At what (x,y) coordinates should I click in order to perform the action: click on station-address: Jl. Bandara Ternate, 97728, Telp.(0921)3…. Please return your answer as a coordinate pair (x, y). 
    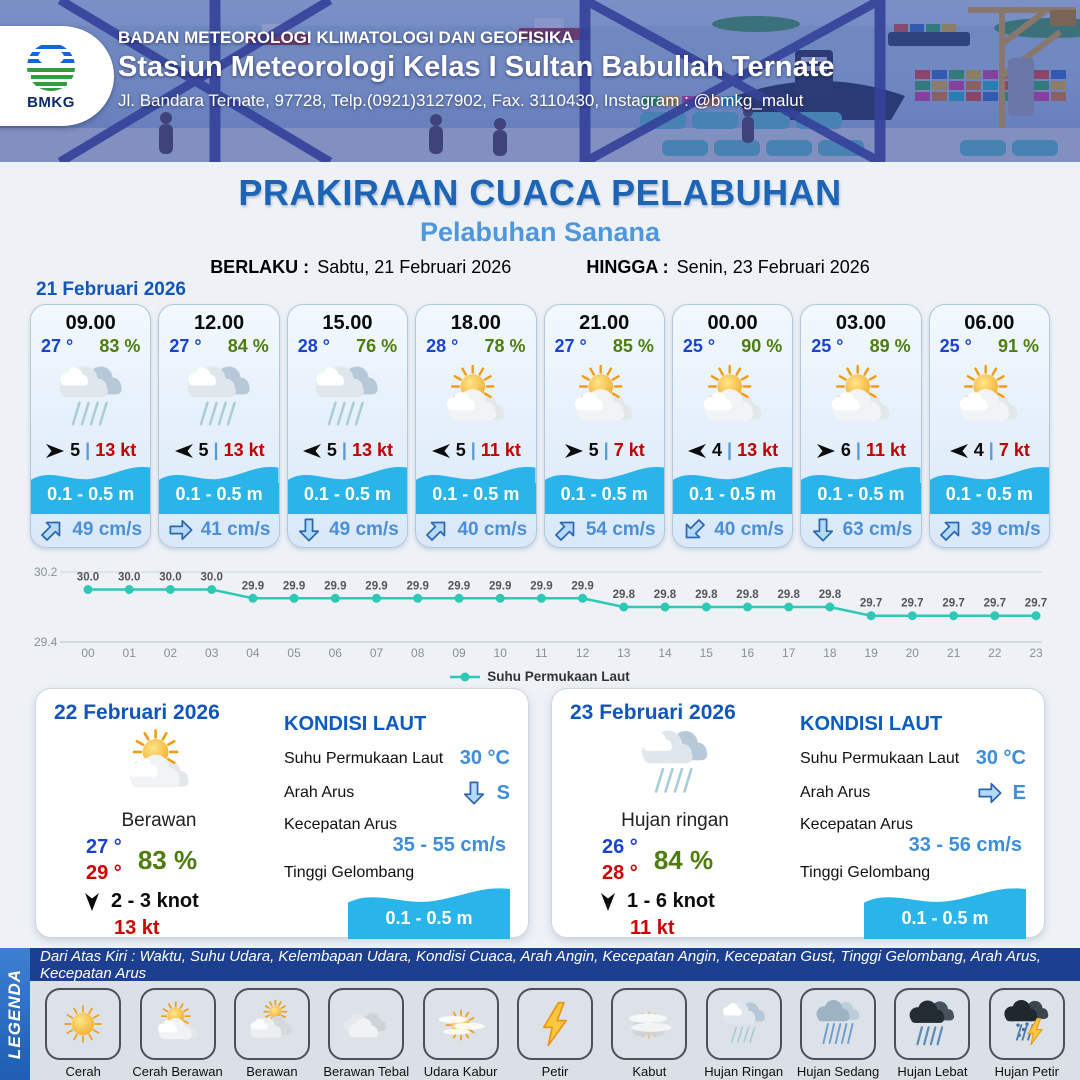
    Looking at the image, I should click on (461, 100).